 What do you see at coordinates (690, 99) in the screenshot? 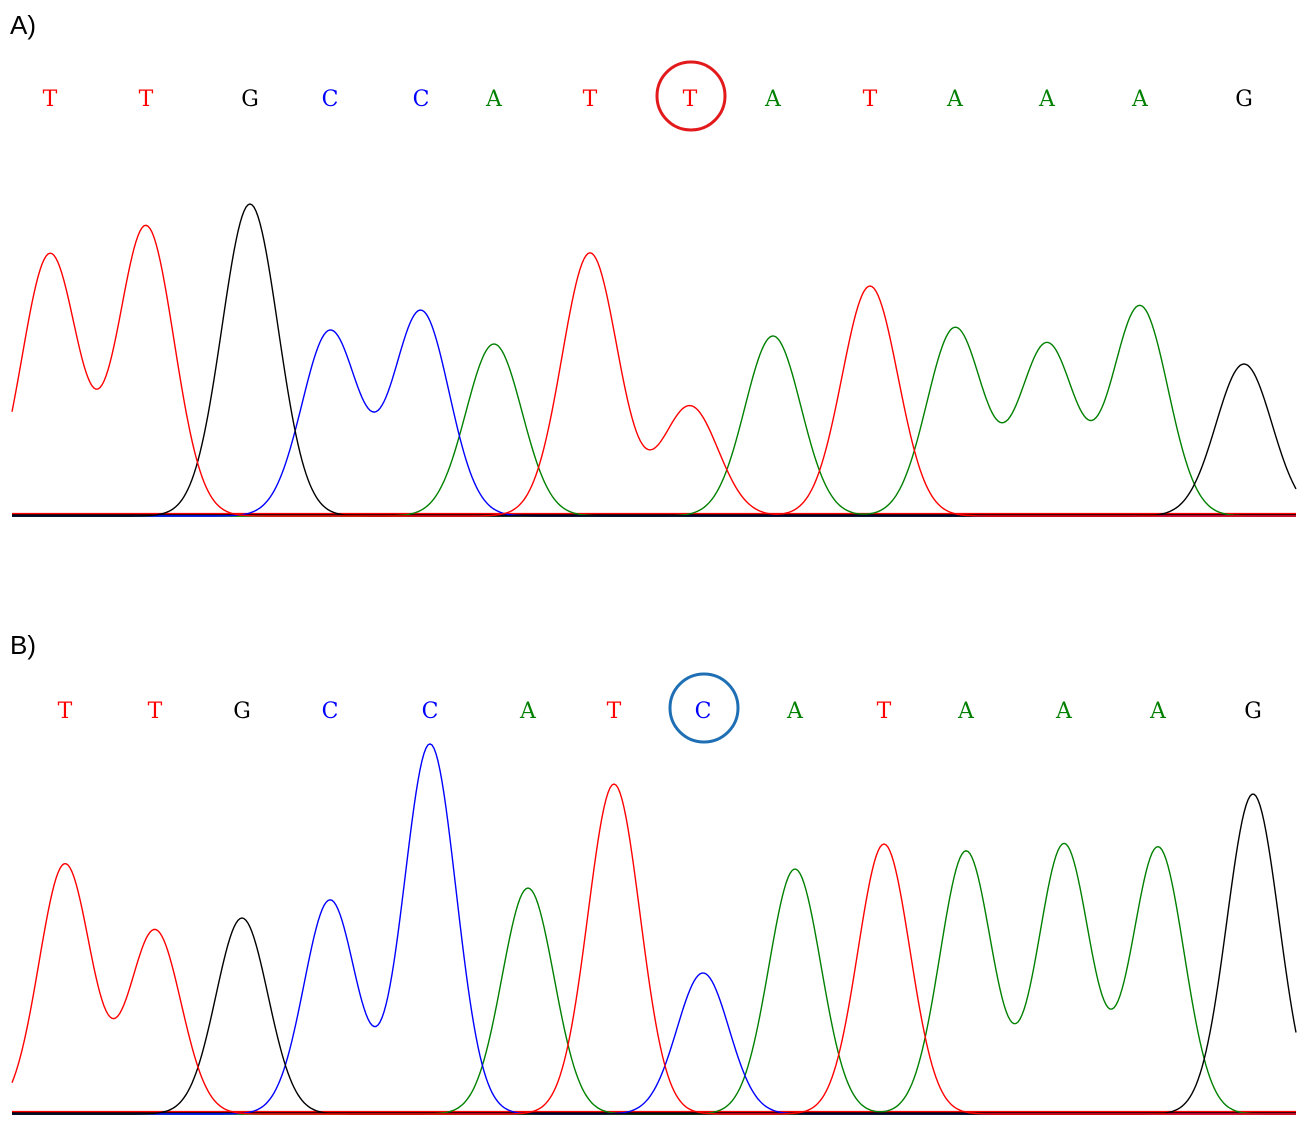
I see `base-call-8: T` at bounding box center [690, 99].